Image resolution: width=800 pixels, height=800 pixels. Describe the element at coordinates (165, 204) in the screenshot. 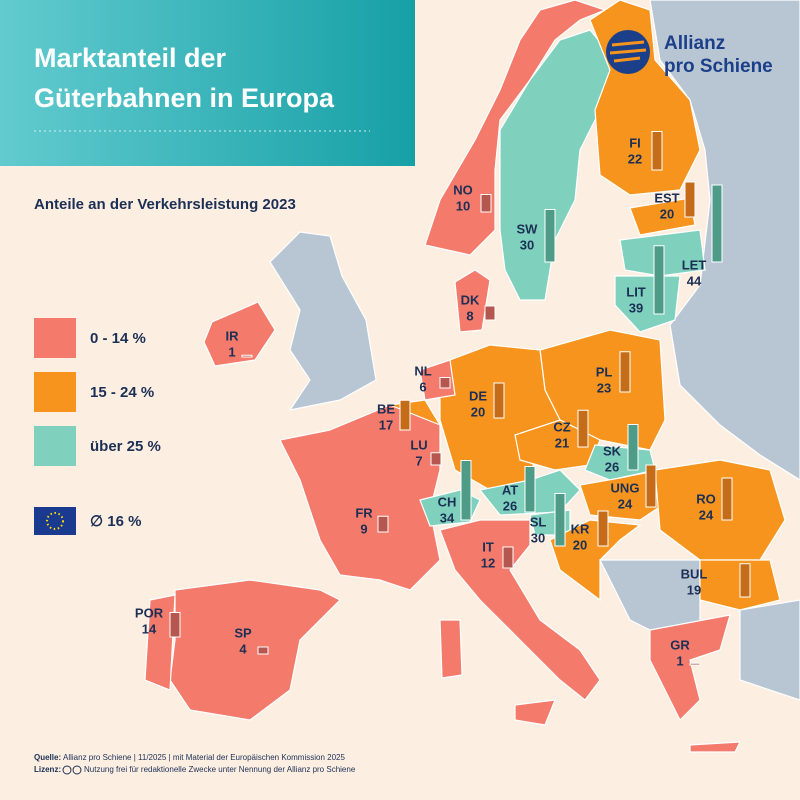

I see `subtitle: Anteile an der Verkehrsleistung 2023` at that location.